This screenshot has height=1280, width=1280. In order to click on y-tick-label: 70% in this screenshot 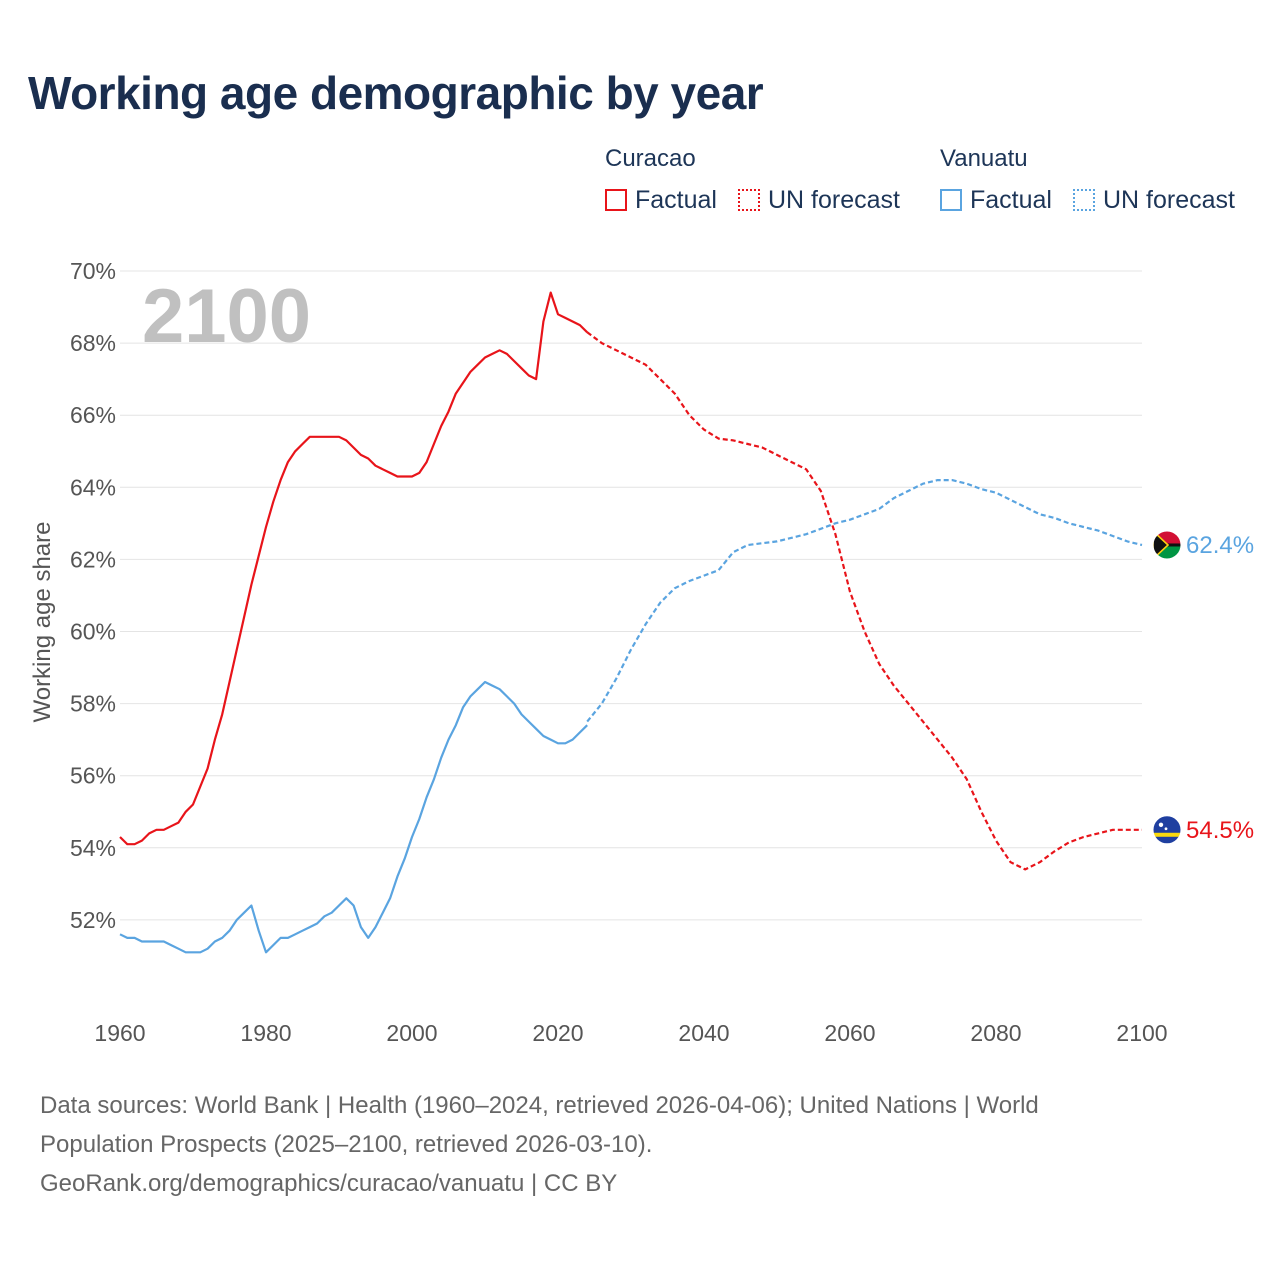, I will do `click(93, 271)`.